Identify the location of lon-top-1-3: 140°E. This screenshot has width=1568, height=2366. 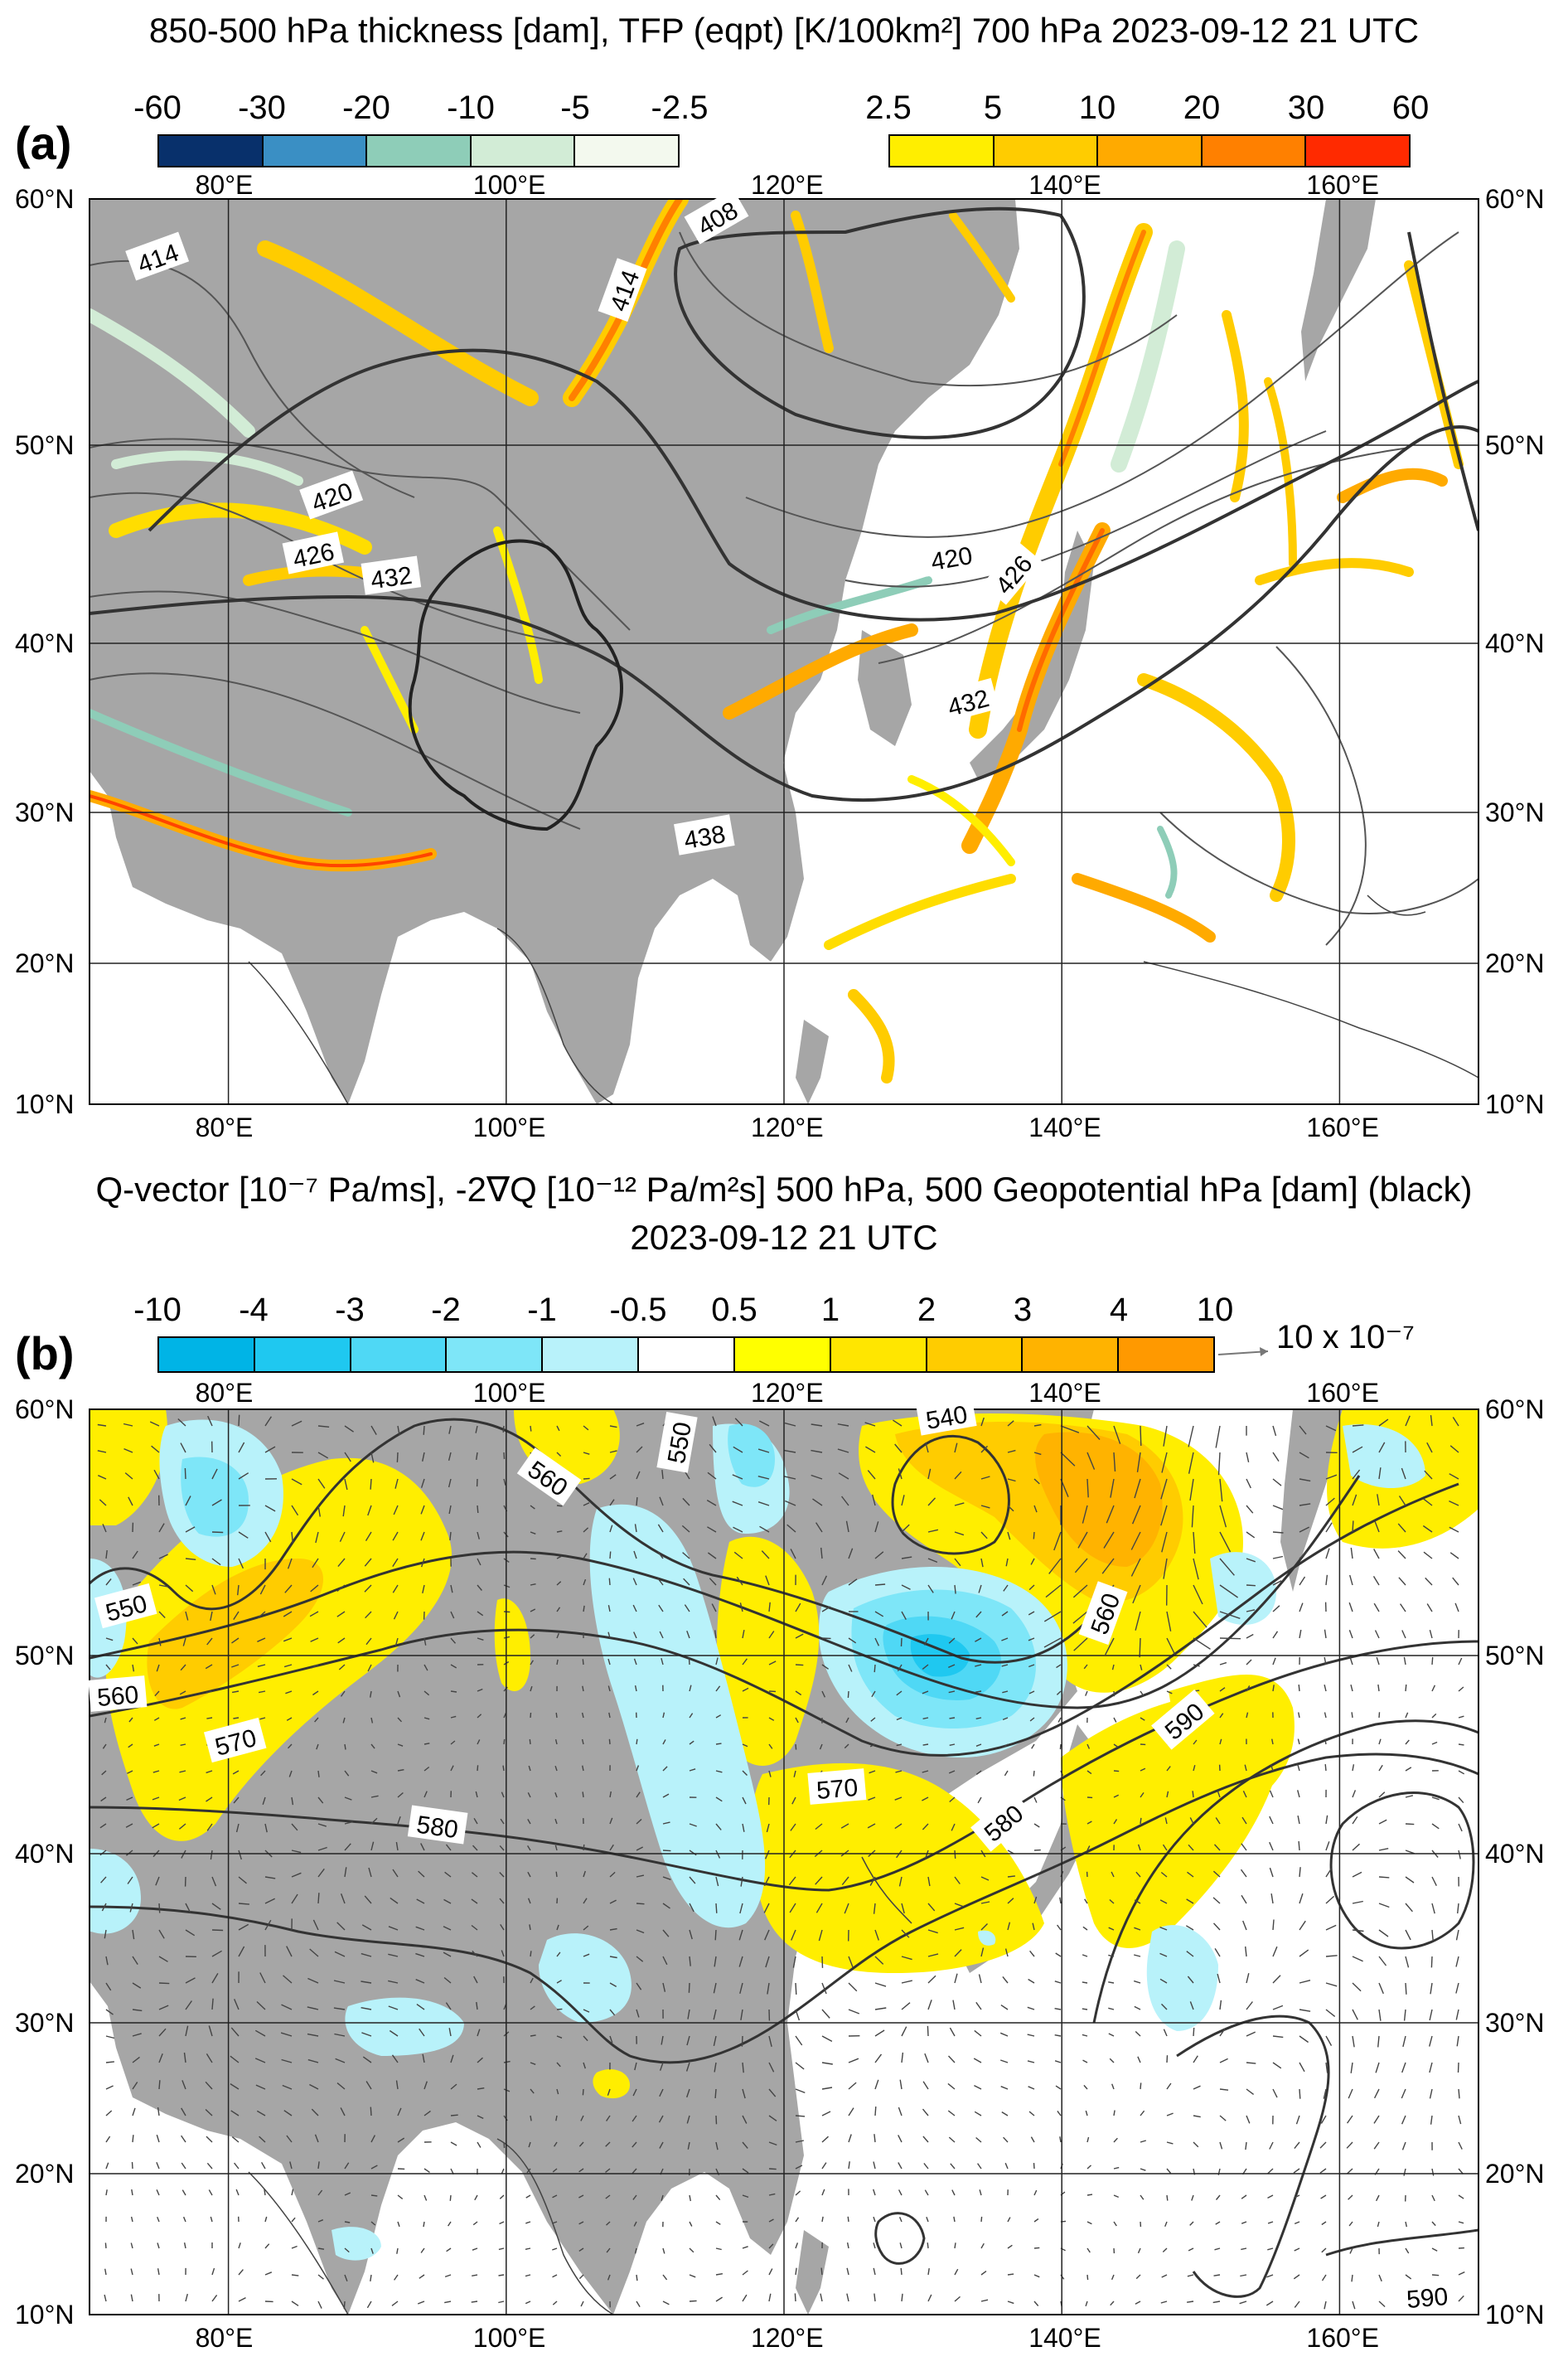
(1064, 1393).